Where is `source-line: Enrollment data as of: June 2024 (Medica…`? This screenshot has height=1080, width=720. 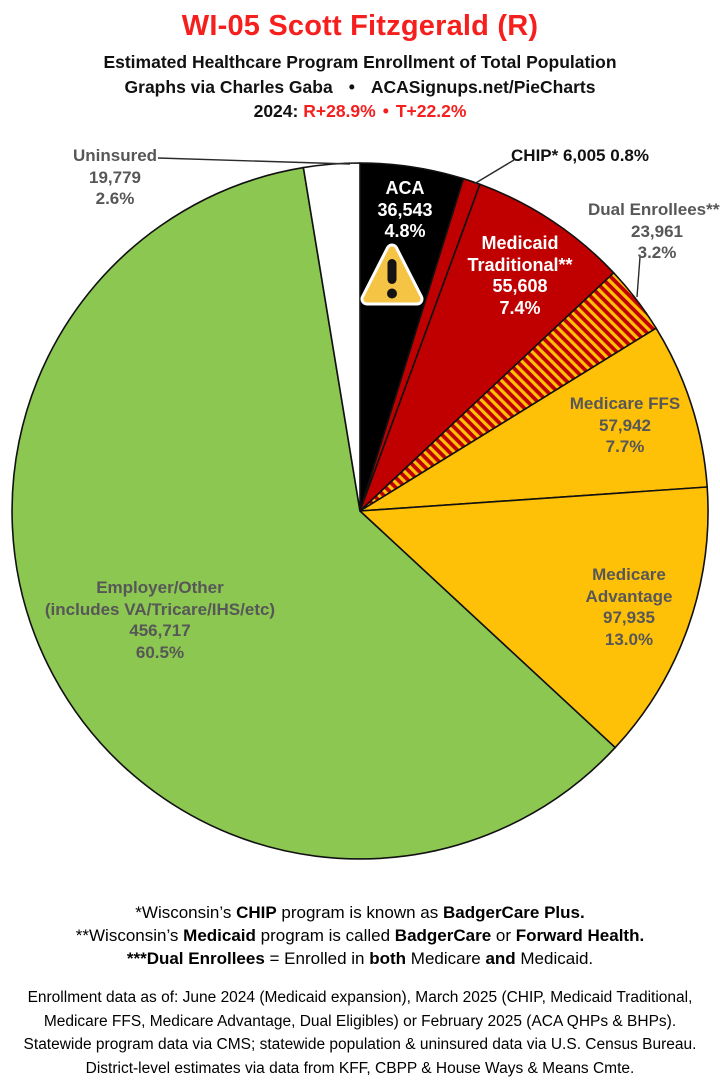 source-line: Enrollment data as of: June 2024 (Medica… is located at coordinates (360, 998).